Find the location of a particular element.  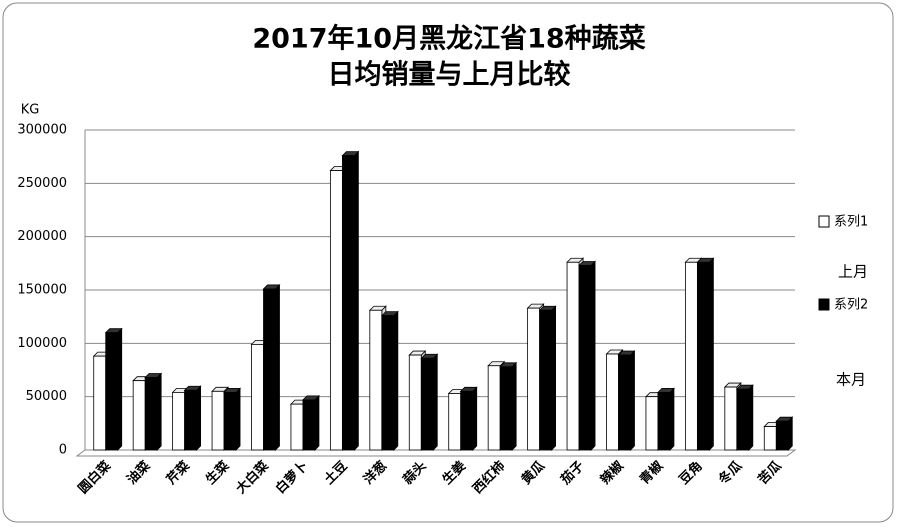

annotation: 本月 is located at coordinates (851, 380).